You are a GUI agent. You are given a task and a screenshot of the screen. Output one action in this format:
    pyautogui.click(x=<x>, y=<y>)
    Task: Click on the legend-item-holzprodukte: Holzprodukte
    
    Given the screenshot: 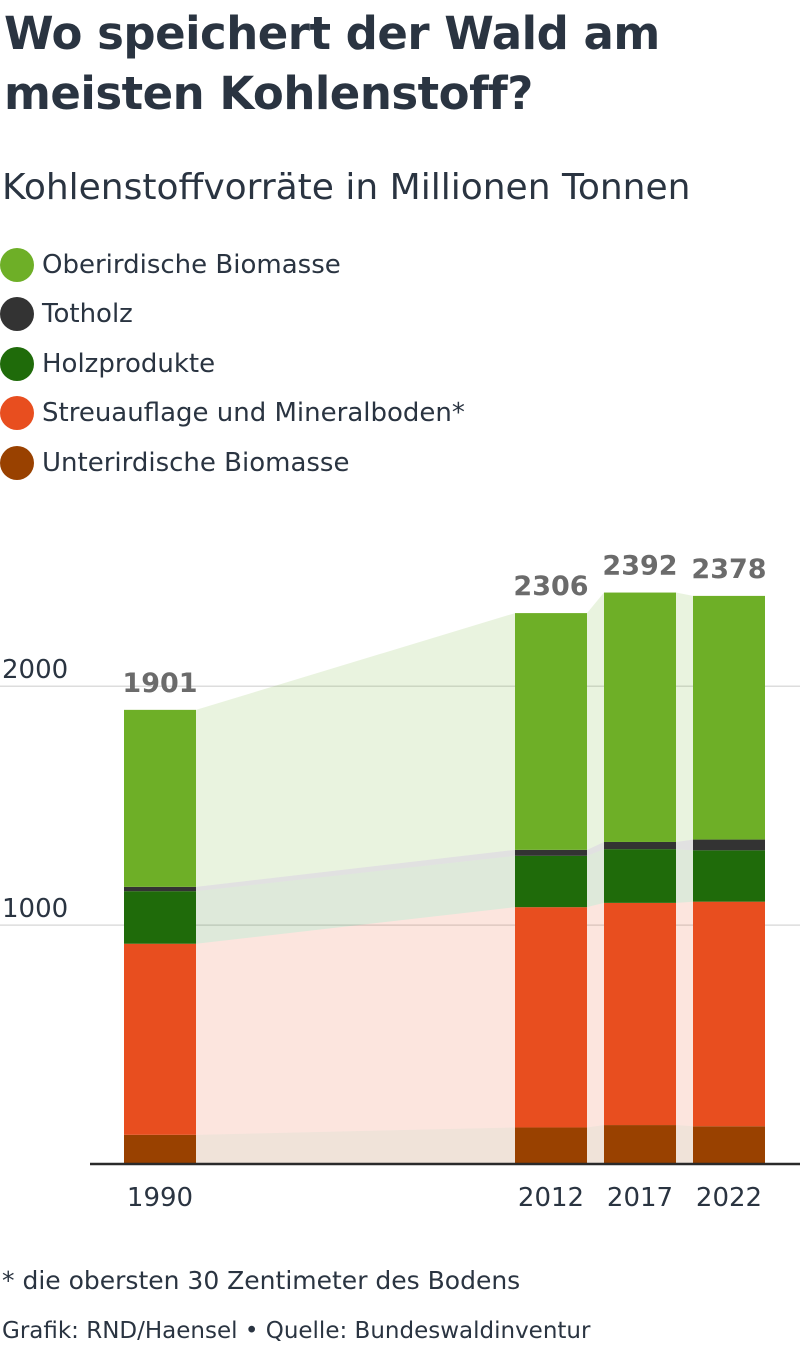 What is the action you would take?
    pyautogui.click(x=232, y=364)
    